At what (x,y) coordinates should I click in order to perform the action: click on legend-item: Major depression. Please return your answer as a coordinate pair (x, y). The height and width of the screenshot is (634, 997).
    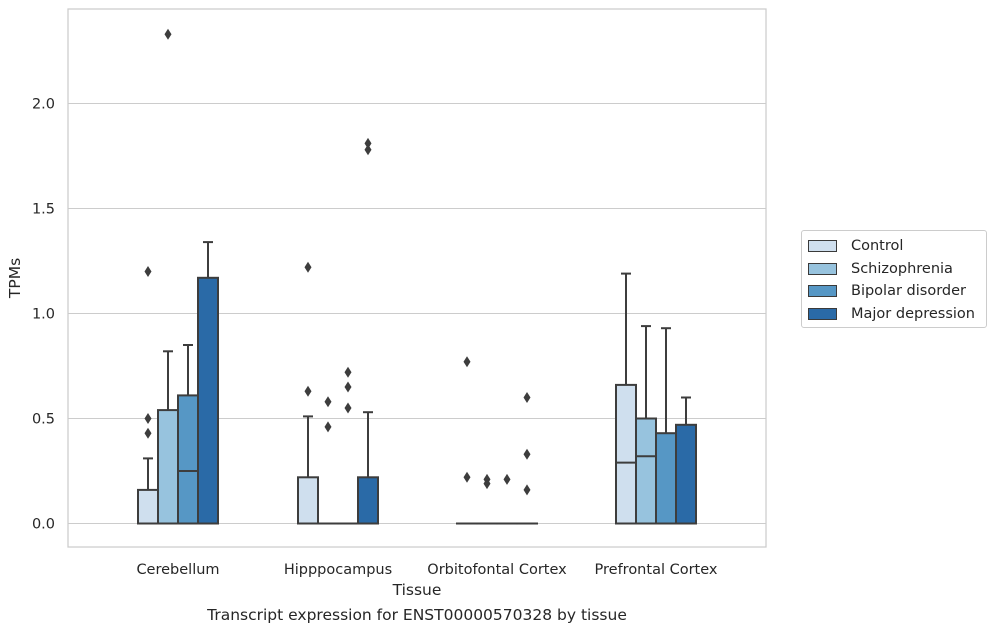
    Looking at the image, I should click on (894, 314).